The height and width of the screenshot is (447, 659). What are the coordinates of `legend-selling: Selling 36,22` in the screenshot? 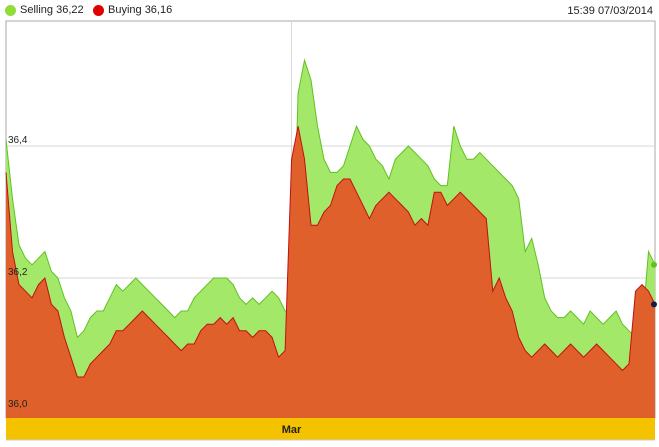 It's located at (44, 10).